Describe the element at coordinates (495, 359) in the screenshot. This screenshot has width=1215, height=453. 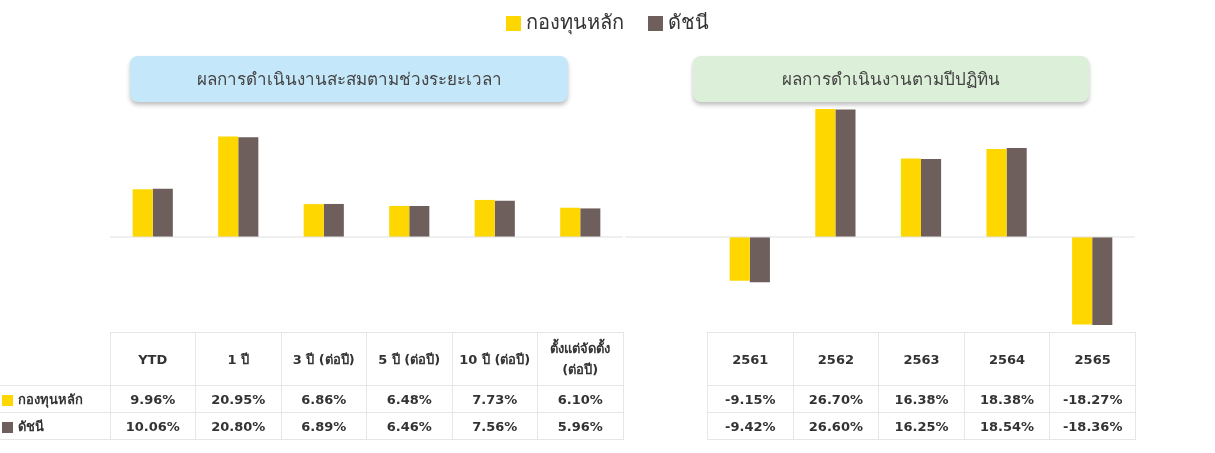
I see `category-label: 10 ปี (ต่อปี)` at that location.